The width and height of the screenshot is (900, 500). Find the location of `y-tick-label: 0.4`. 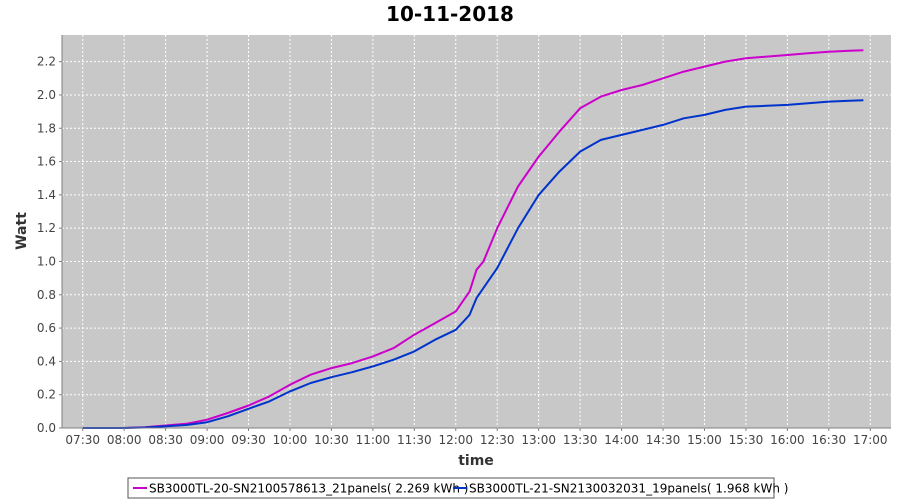

y-tick-label: 0.4 is located at coordinates (46, 361).